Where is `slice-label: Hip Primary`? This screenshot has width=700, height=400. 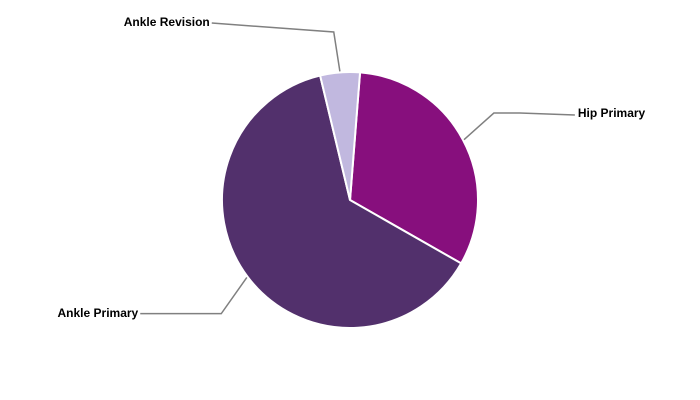 slice-label: Hip Primary is located at coordinates (612, 113).